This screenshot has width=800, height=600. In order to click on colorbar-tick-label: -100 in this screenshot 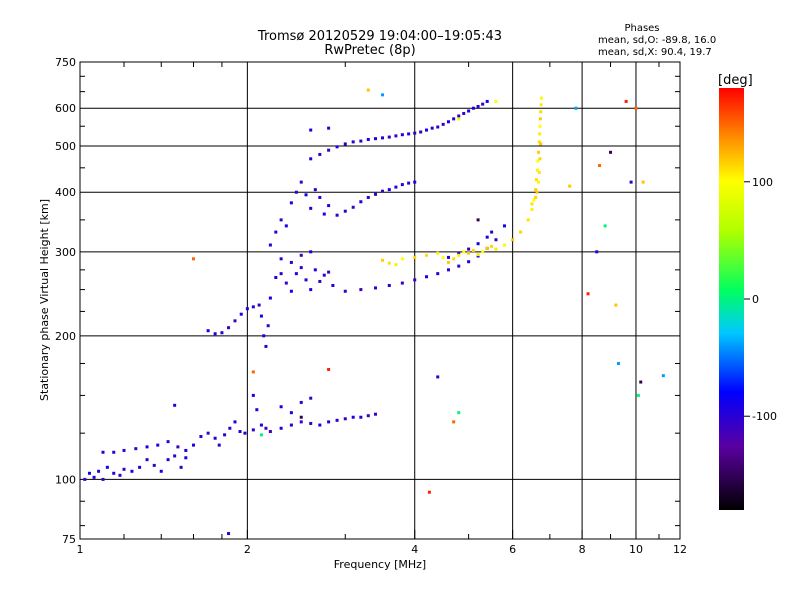, I will do `click(764, 416)`.